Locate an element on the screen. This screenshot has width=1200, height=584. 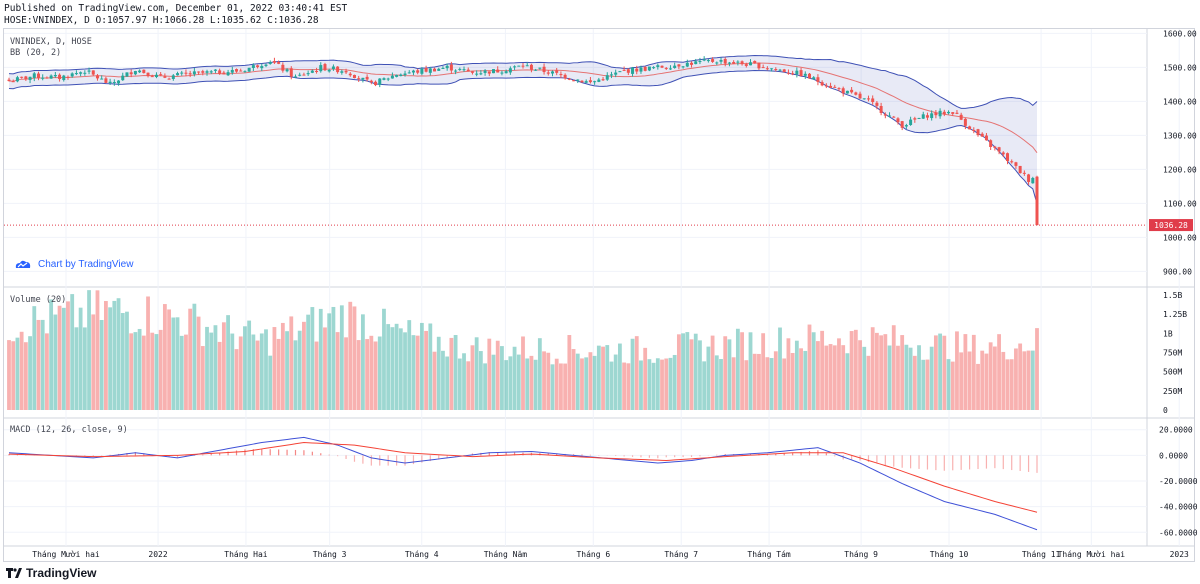
price-pane-title: VNINDEX, D, HOSE is located at coordinates (51, 42).